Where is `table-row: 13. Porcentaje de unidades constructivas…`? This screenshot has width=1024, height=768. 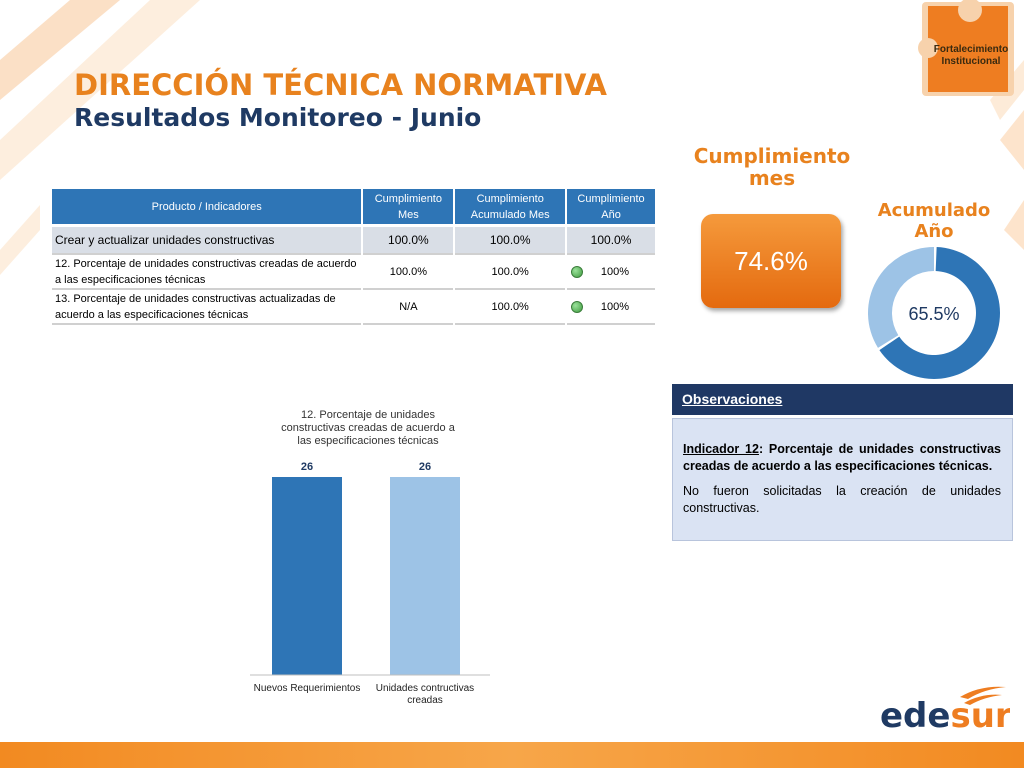
table-row: 13. Porcentaje de unidades constructivas… is located at coordinates (353, 307).